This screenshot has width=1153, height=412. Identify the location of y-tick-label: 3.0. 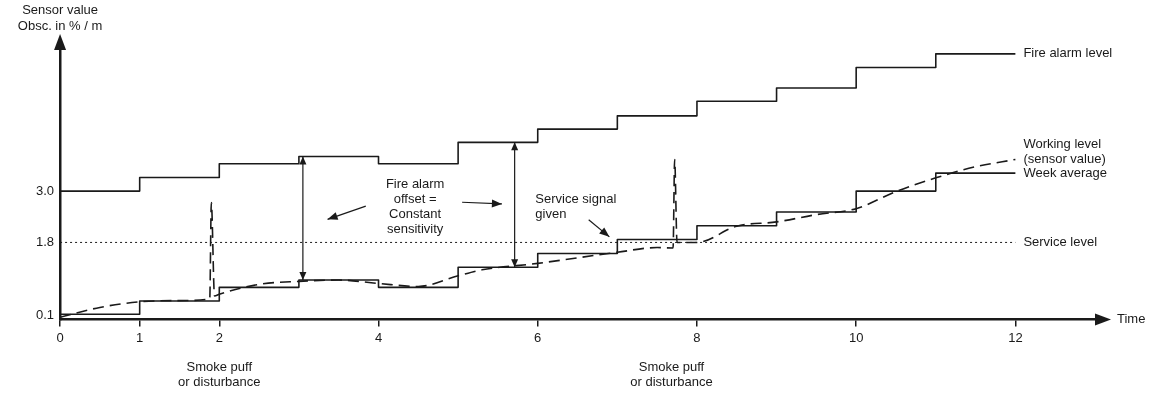
(45, 190).